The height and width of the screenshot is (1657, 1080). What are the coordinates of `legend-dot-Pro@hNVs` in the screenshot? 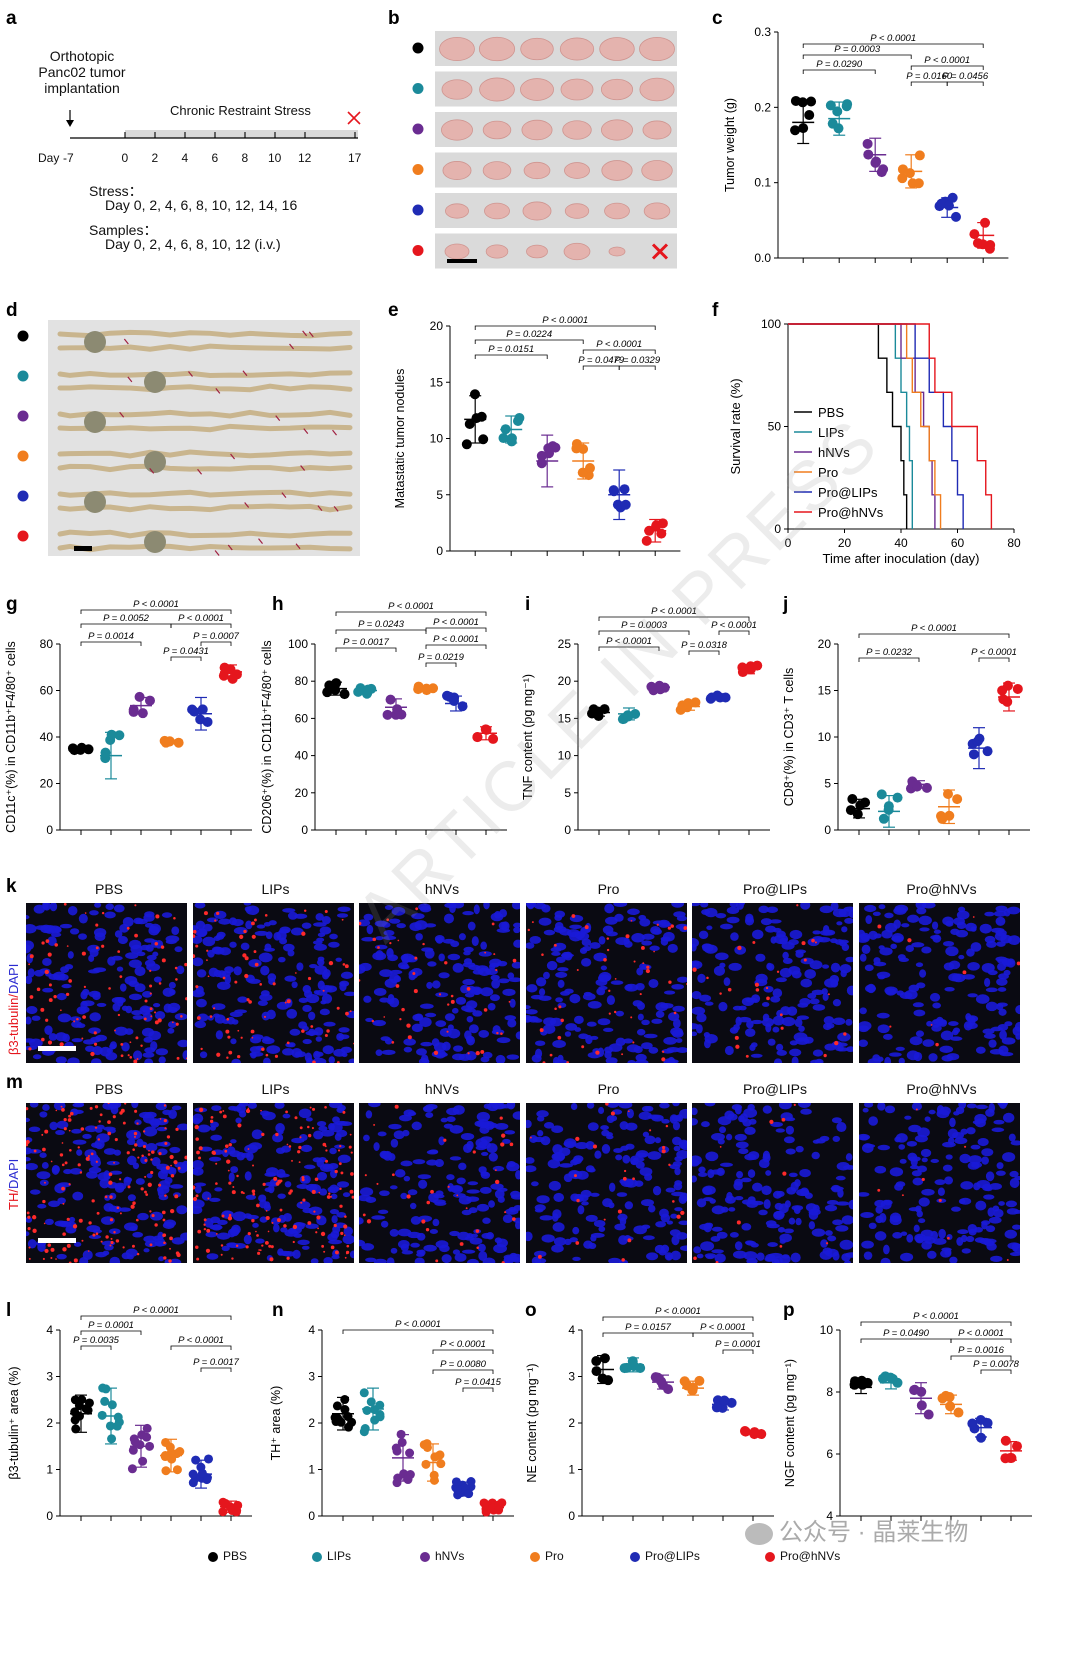 It's located at (770, 1557).